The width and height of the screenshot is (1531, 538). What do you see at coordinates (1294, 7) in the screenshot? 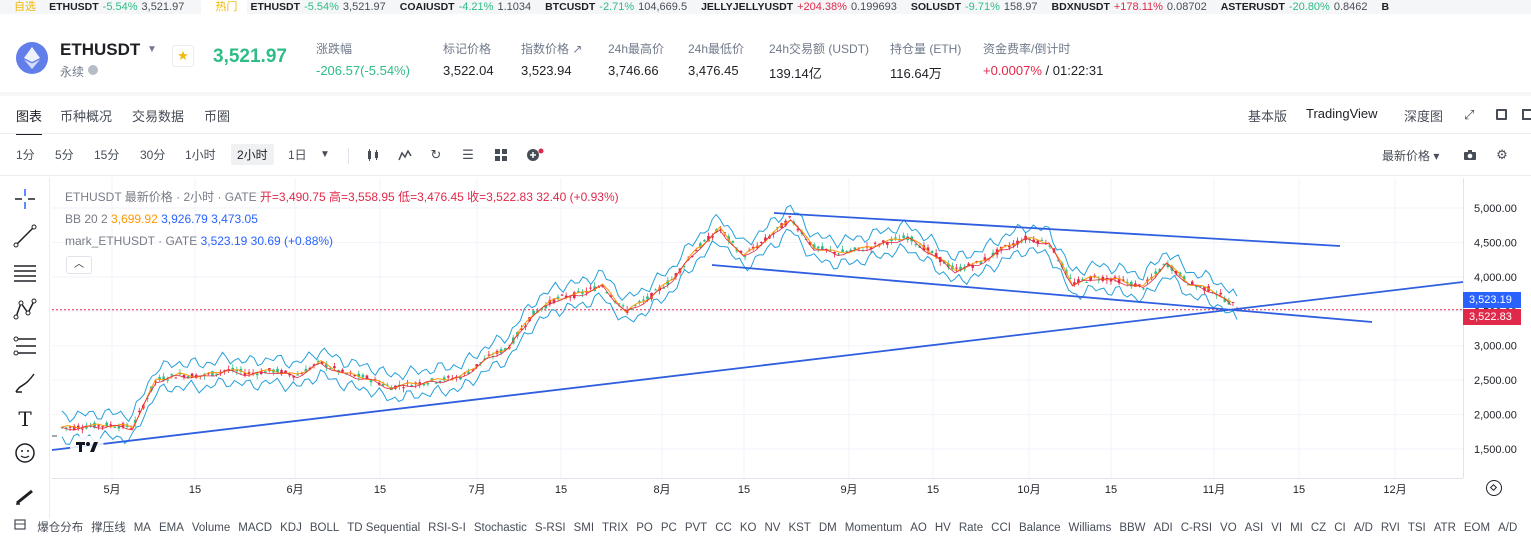
I see `ticker-item: ASTERUSDT -20.80% 0.8462` at bounding box center [1294, 7].